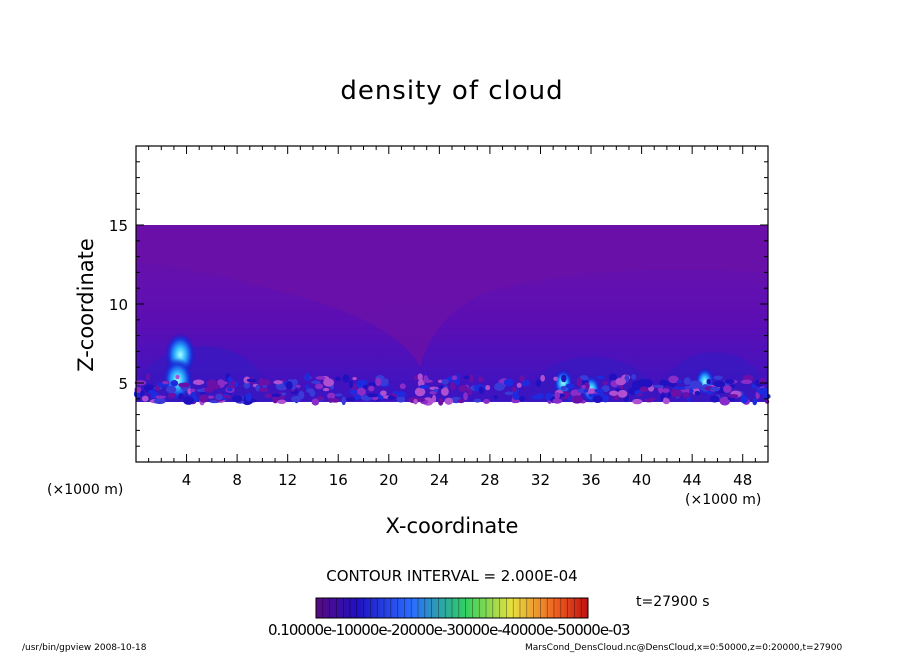 The width and height of the screenshot is (904, 654). Describe the element at coordinates (742, 480) in the screenshot. I see `x-tick-label: 48` at that location.